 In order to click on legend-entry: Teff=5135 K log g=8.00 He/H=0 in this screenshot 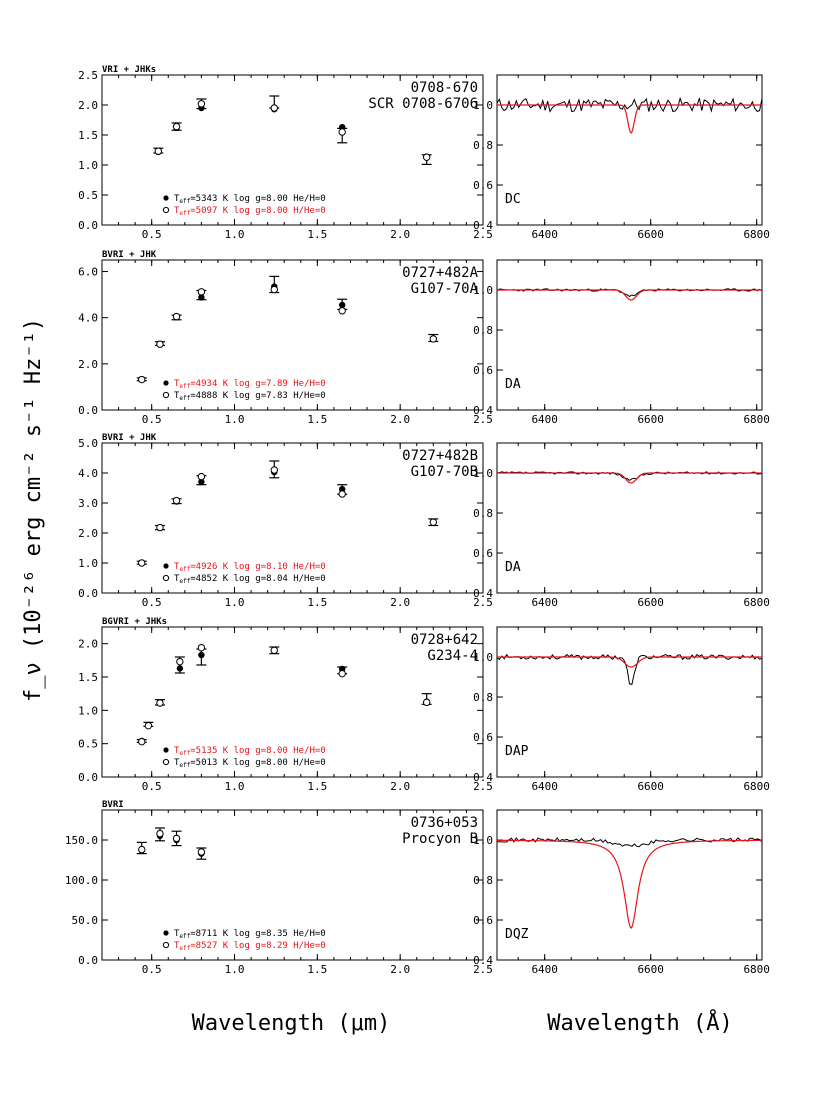, I will do `click(250, 751)`.